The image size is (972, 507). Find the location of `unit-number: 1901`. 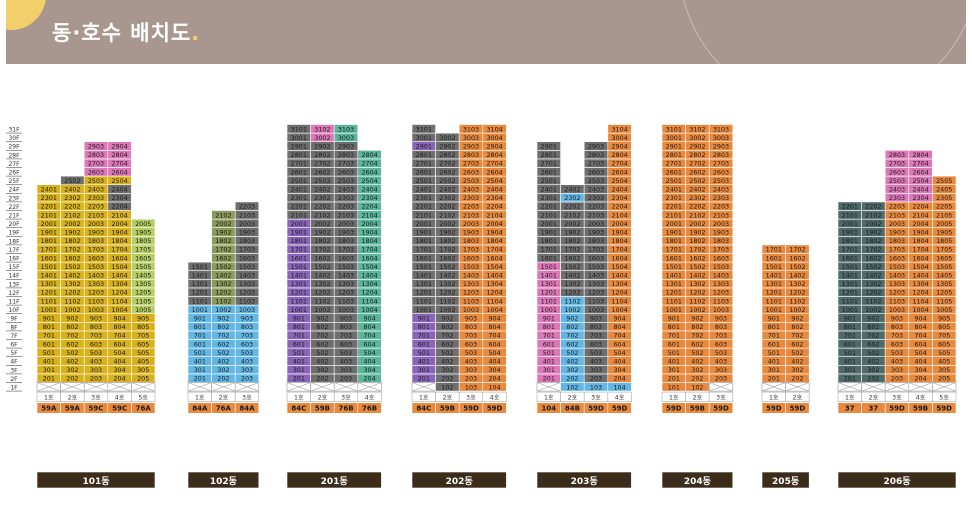

unit-number: 1901 is located at coordinates (674, 233).